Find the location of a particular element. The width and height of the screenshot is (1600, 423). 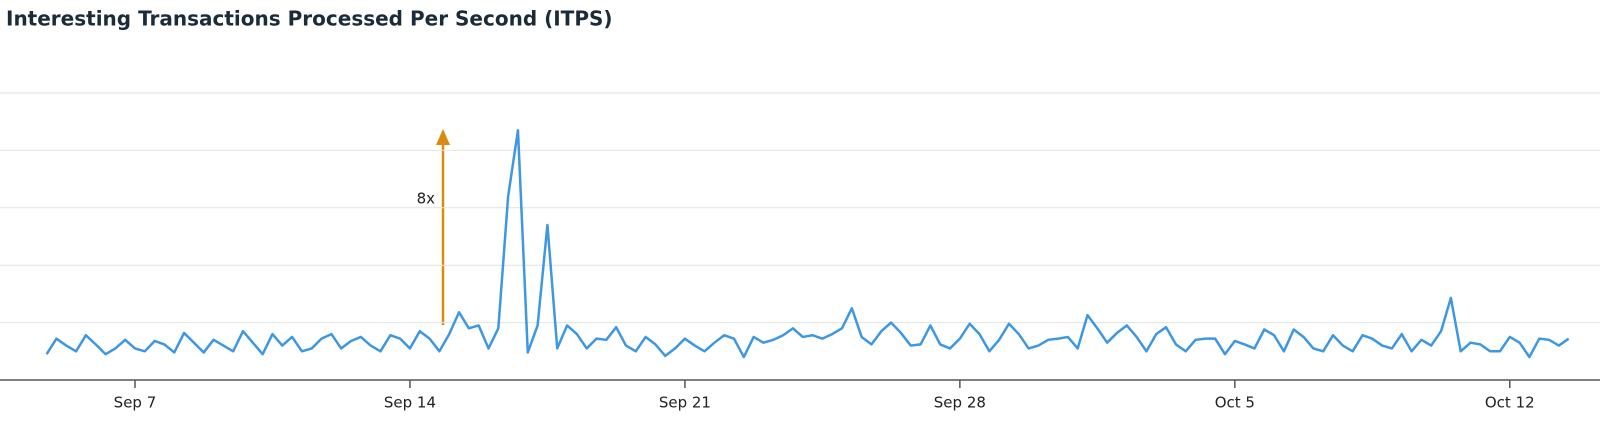

annotation-arrowhead is located at coordinates (443, 137).